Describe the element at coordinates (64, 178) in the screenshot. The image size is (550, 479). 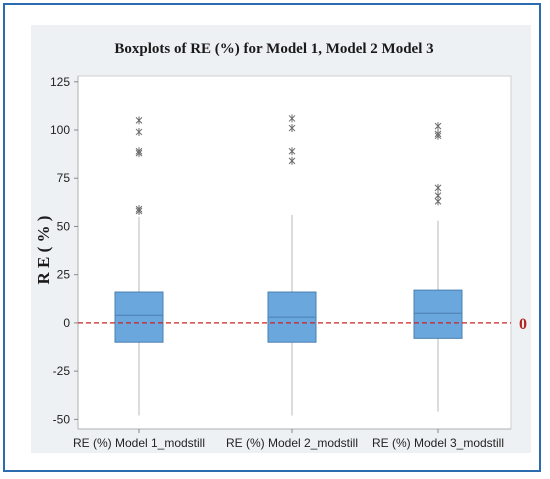
I see `y-tick-label: 75` at that location.